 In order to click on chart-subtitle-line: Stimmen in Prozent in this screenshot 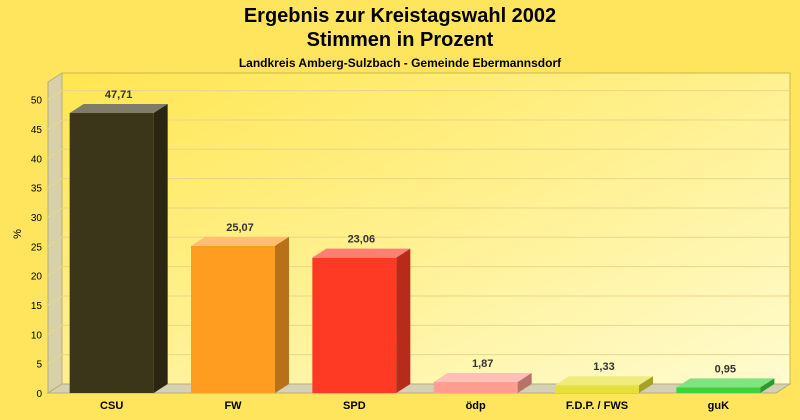, I will do `click(400, 40)`.